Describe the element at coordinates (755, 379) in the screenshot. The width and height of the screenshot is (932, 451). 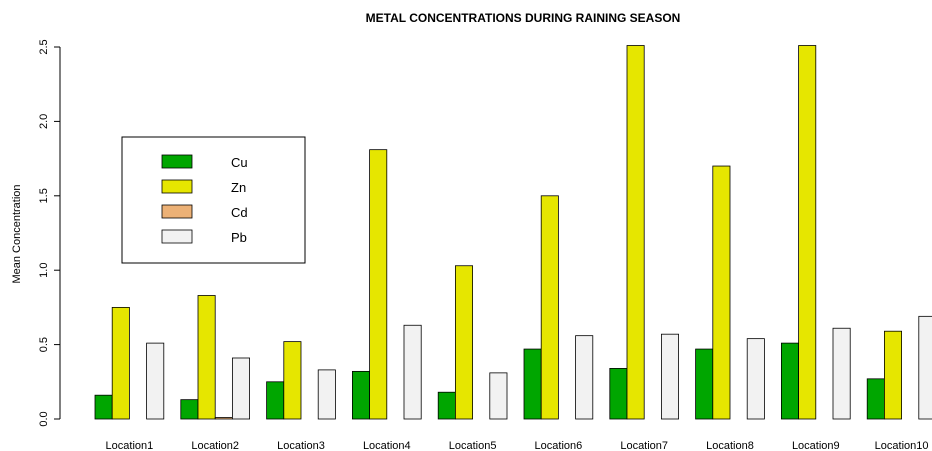
I see `bar-pb-location8` at that location.